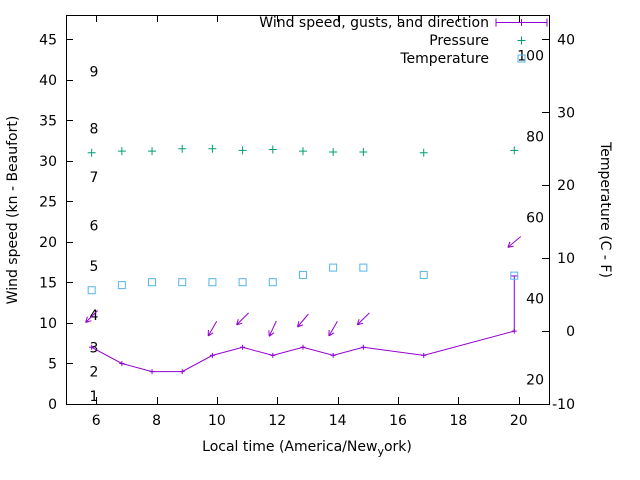 This screenshot has width=640, height=480. What do you see at coordinates (444, 59) in the screenshot?
I see `legend-label-temperature: Temperature` at bounding box center [444, 59].